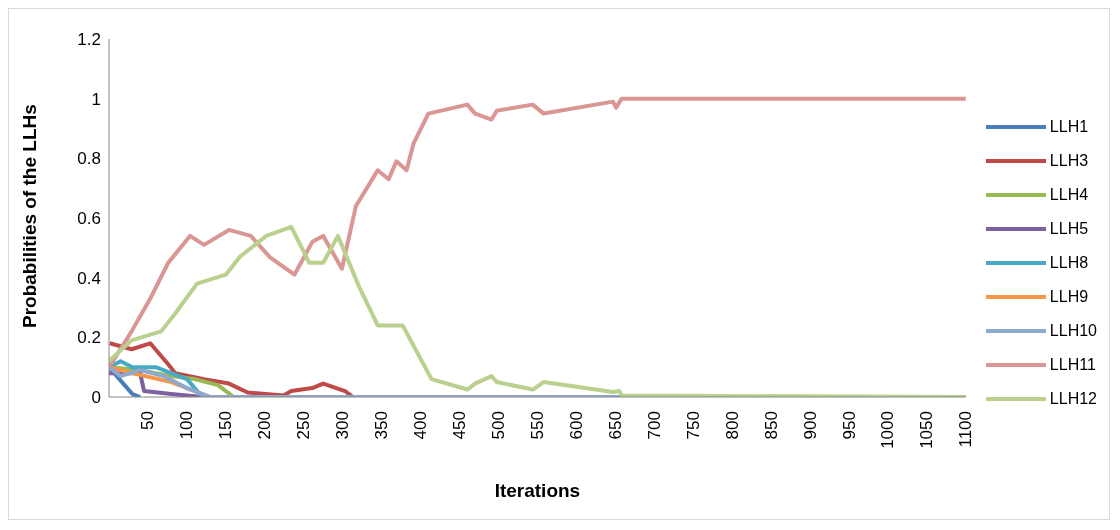 The width and height of the screenshot is (1120, 530). What do you see at coordinates (1069, 127) in the screenshot?
I see `legend-label: LLH1` at bounding box center [1069, 127].